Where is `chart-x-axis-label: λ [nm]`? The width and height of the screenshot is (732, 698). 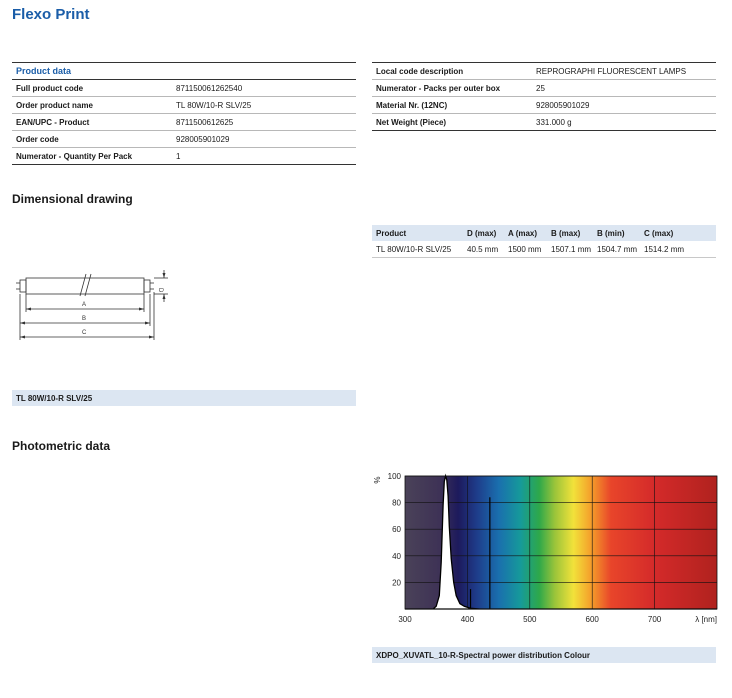 chart-x-axis-label: λ [nm] is located at coordinates (706, 619).